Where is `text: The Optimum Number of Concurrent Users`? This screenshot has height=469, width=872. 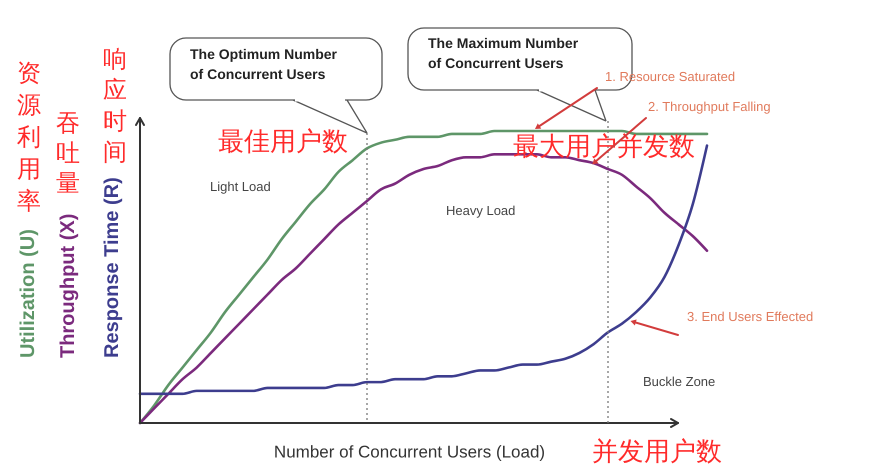
text: The Optimum Number of Concurrent Users is located at coordinates (264, 64).